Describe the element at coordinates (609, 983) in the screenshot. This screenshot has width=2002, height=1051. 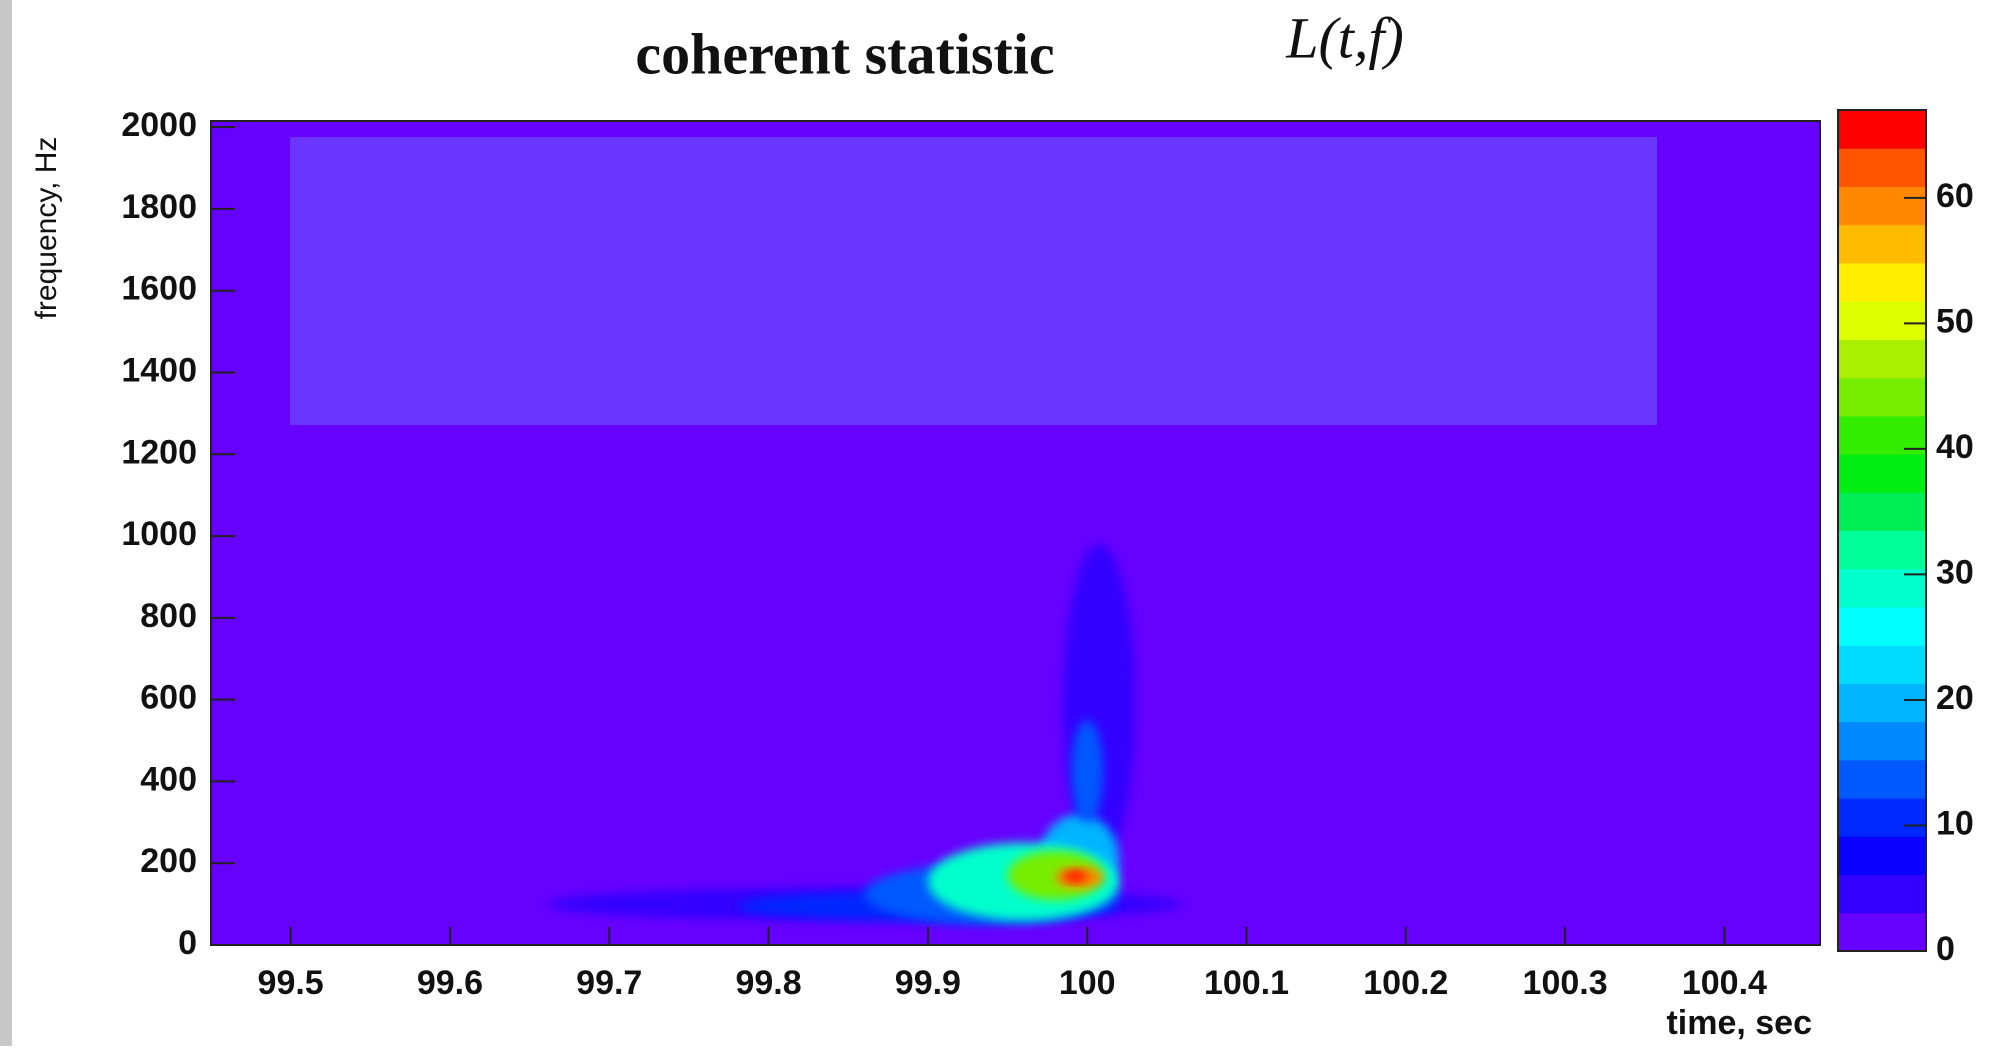
I see `x-tick-label: 99.7` at that location.